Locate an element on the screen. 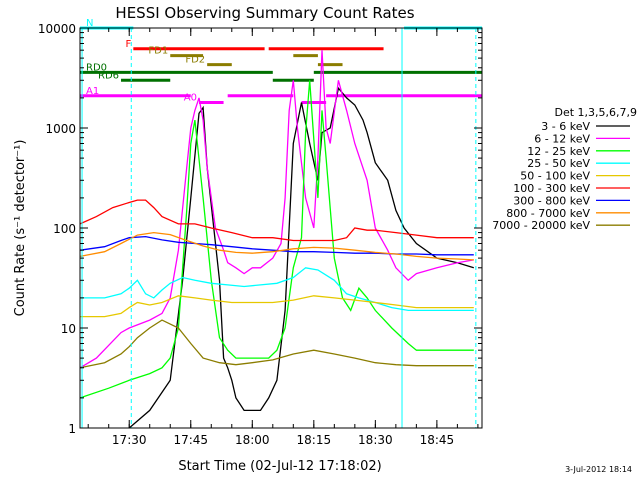 The image size is (640, 480). x-tick-label-3: 18:15 is located at coordinates (314, 440).